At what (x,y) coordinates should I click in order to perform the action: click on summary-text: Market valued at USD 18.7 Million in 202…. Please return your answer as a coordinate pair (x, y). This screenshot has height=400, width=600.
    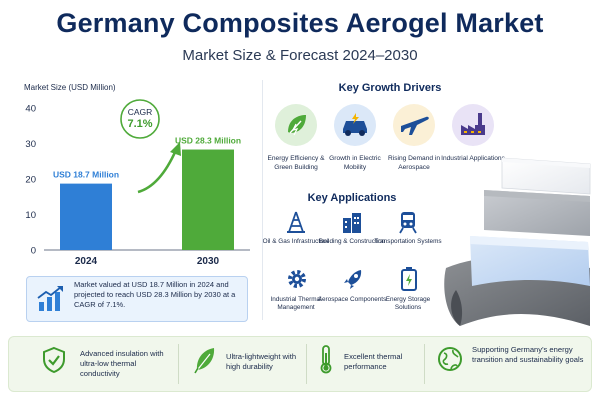
    Looking at the image, I should click on (155, 294).